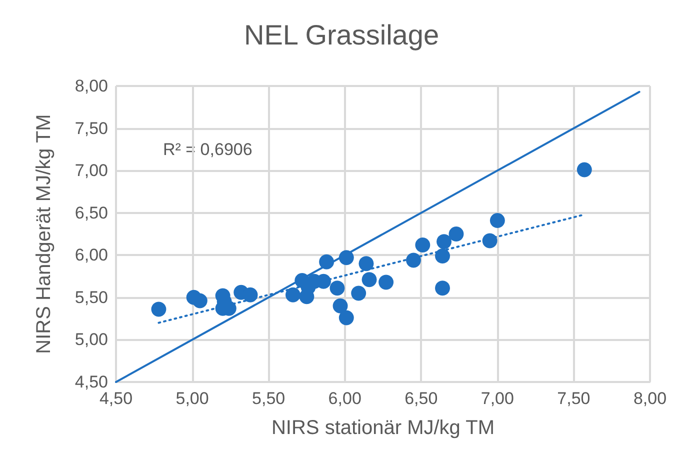 The width and height of the screenshot is (683, 470). Describe the element at coordinates (91, 170) in the screenshot. I see `y-tick-label: 7,00` at that location.